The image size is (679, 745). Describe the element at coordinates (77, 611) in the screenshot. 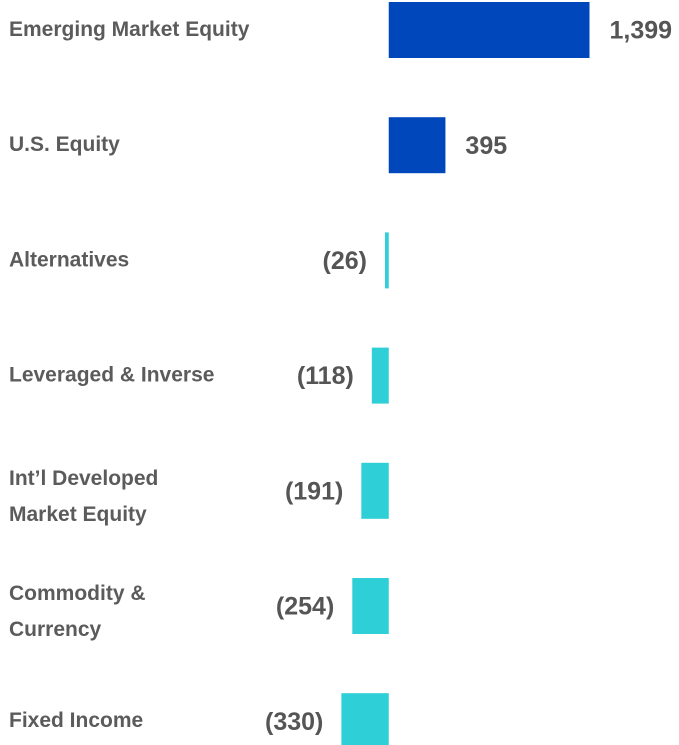

I see `category-label: Commodity & Currency` at that location.